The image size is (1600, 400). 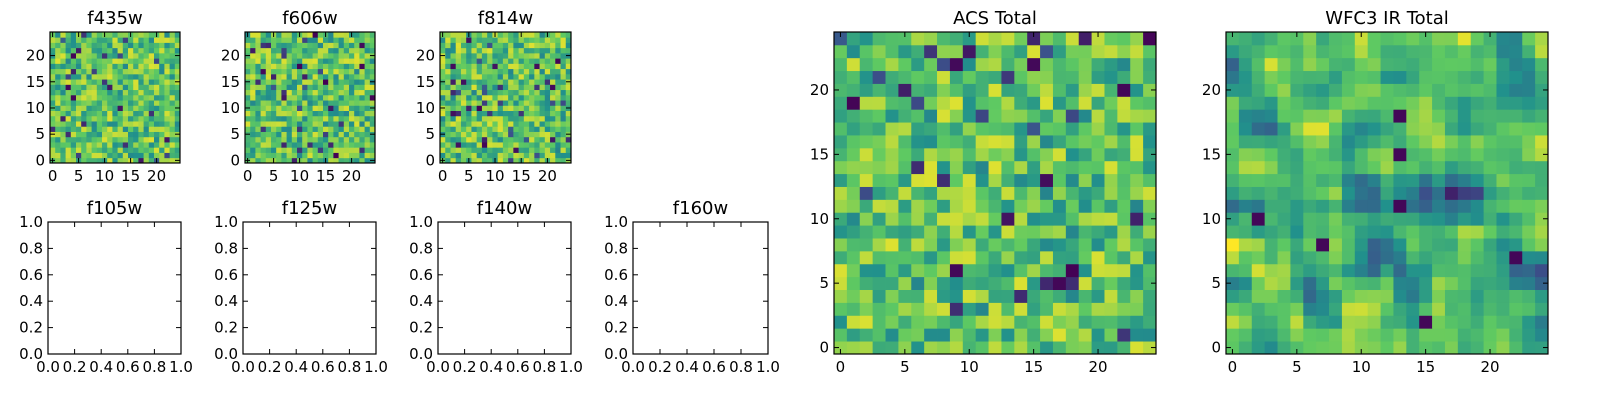 I want to click on y-tick-label: 0.2, so click(x=421, y=328).